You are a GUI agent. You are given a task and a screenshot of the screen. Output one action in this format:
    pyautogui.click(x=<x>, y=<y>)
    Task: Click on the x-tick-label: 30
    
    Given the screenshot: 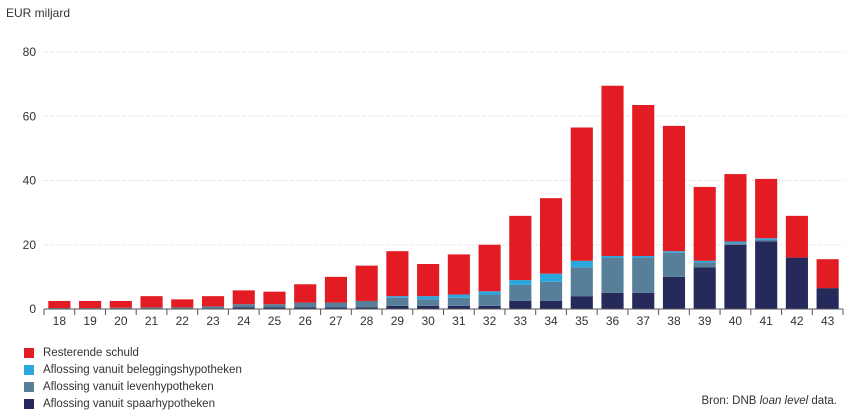 What is the action you would take?
    pyautogui.click(x=428, y=321)
    